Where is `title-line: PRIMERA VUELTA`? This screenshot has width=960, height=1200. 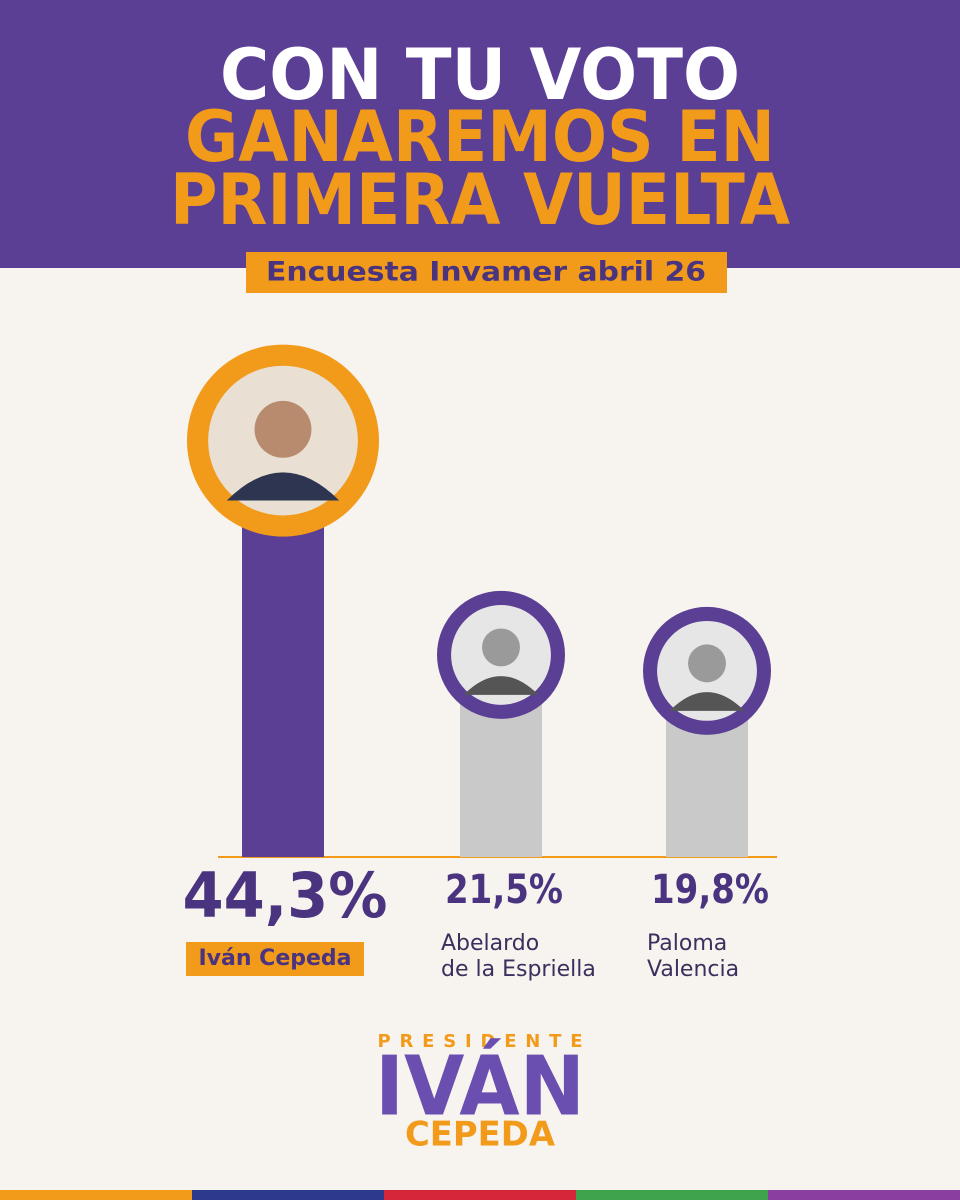 title-line: PRIMERA VUELTA is located at coordinates (480, 200).